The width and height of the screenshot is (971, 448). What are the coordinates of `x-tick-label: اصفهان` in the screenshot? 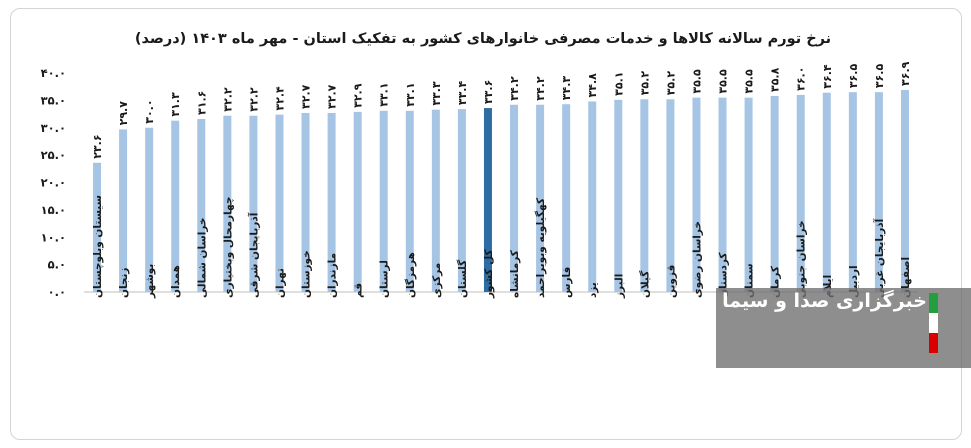 It's located at (906, 277).